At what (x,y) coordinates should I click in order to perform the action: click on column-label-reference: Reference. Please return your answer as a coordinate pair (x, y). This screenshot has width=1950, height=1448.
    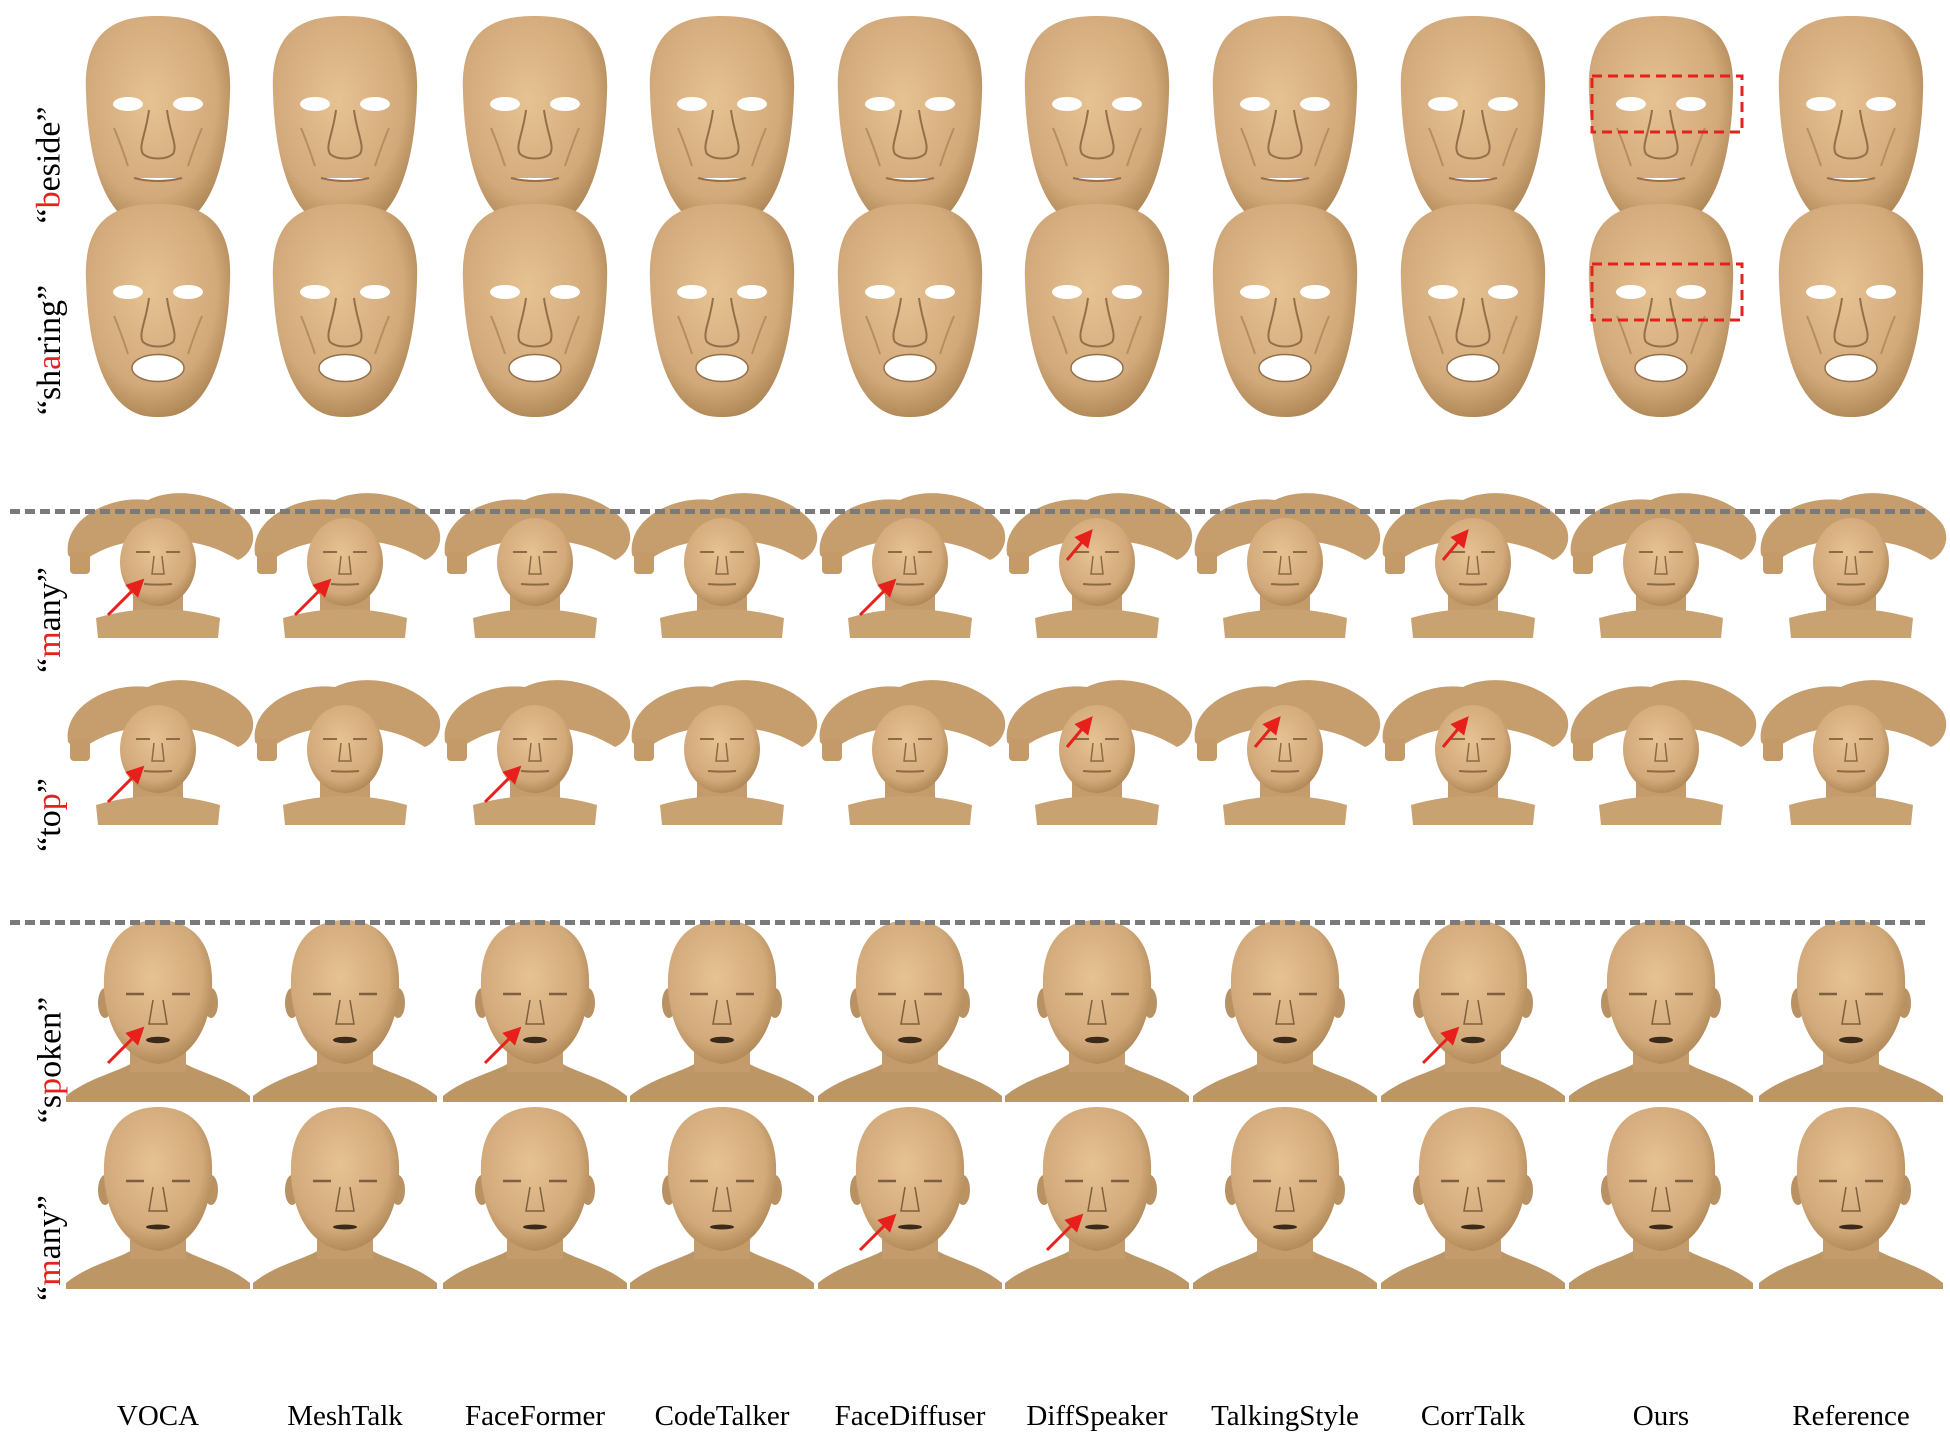
    Looking at the image, I should click on (1851, 1416).